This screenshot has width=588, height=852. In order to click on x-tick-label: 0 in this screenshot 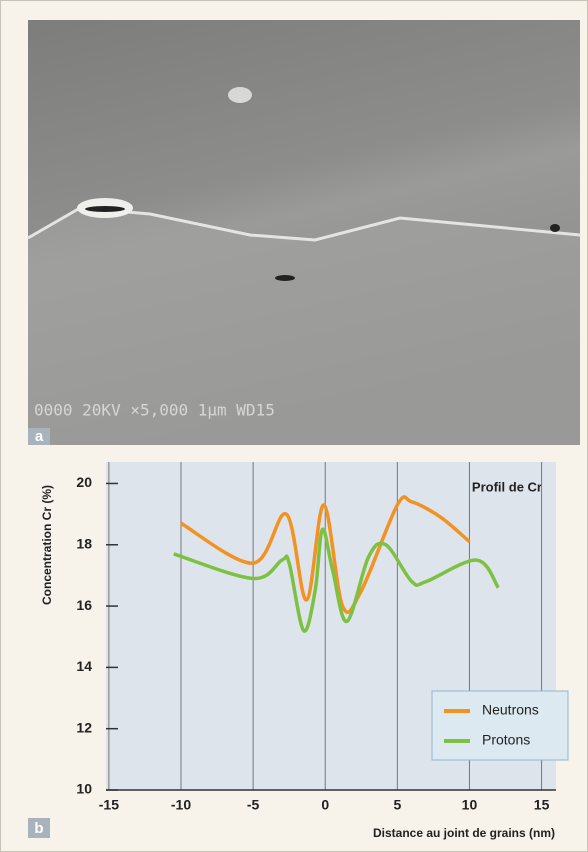, I will do `click(325, 805)`.